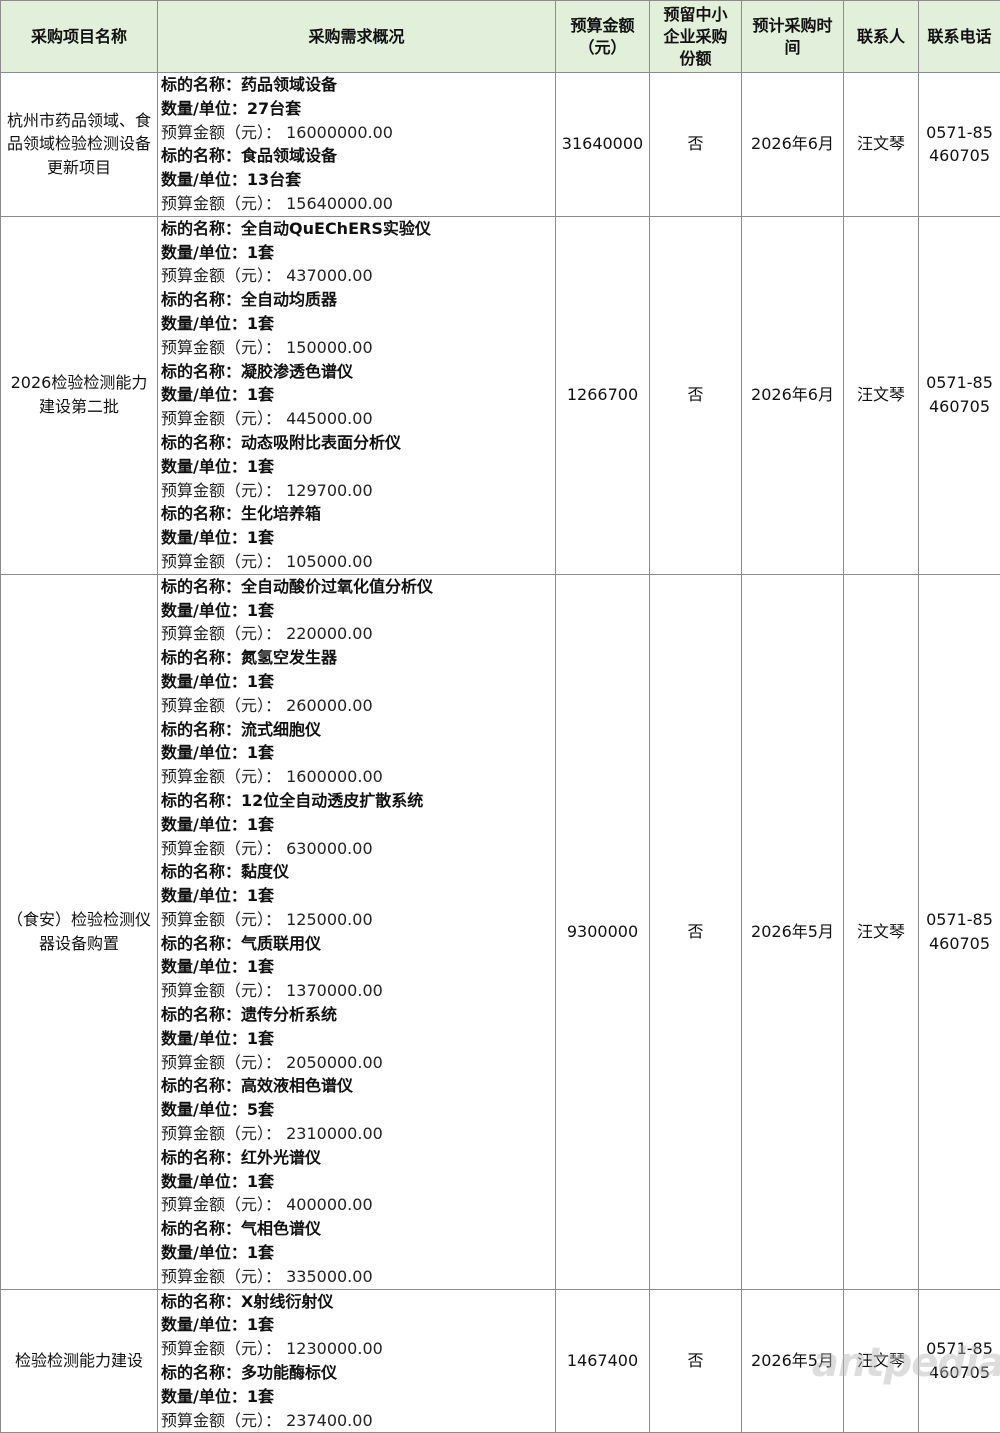 The width and height of the screenshot is (1000, 1433). I want to click on item-name-line: 标的名称：生化培养箱, so click(358, 514).